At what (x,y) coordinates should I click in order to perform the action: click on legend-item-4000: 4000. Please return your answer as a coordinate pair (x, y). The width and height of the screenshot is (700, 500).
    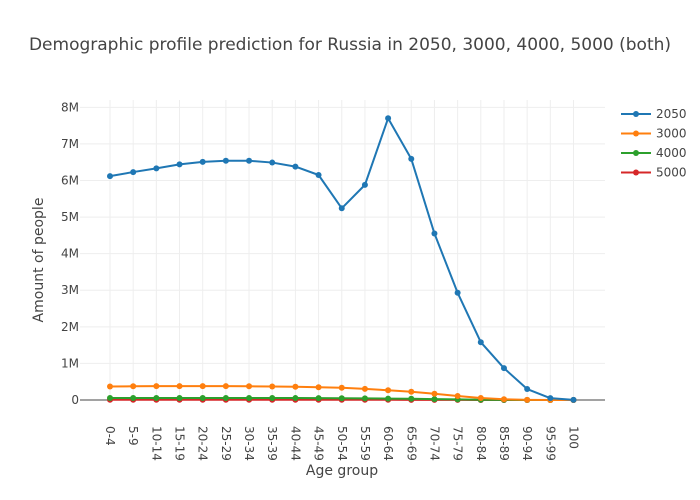
    Looking at the image, I should click on (654, 153).